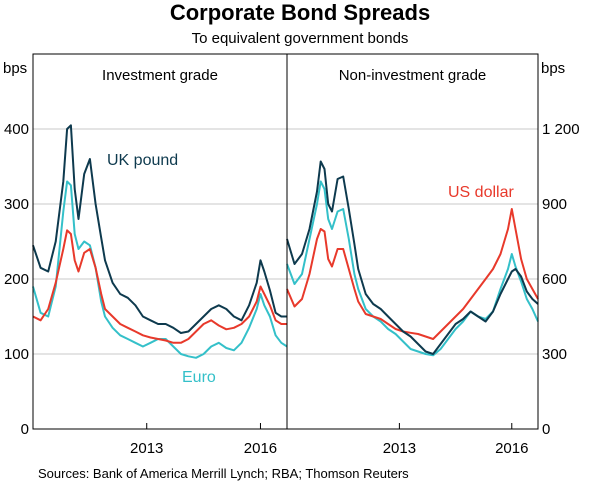 The width and height of the screenshot is (600, 485). I want to click on y-tick-label: 400, so click(16, 129).